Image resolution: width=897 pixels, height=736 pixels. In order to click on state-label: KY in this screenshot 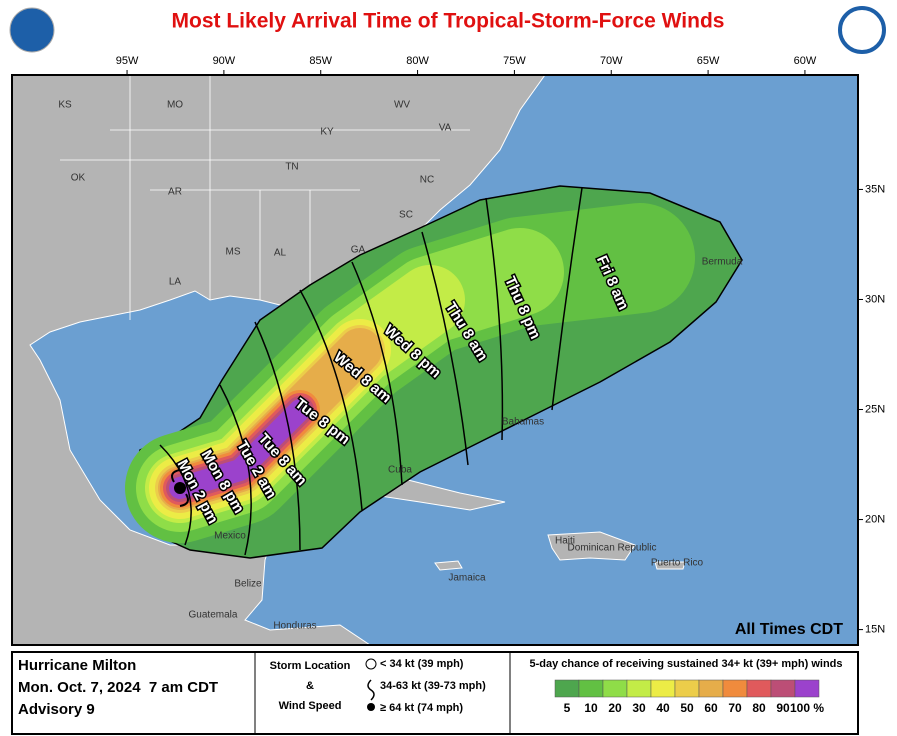, I will do `click(327, 132)`.